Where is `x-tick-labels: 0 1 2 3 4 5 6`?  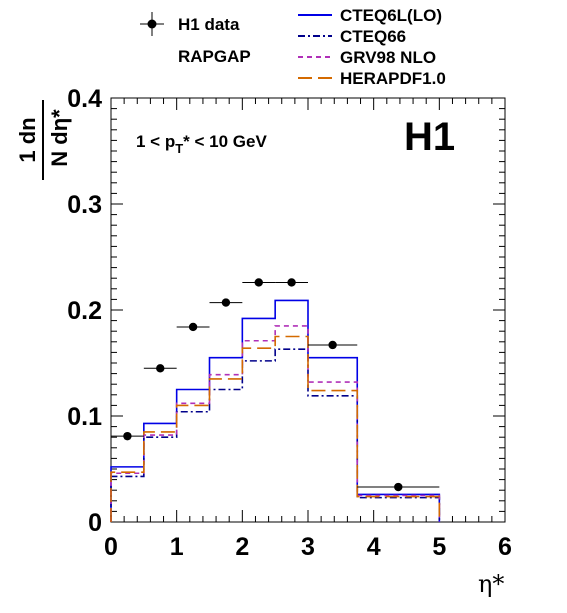
x-tick-labels: 0 1 2 3 4 5 6 is located at coordinates (308, 547).